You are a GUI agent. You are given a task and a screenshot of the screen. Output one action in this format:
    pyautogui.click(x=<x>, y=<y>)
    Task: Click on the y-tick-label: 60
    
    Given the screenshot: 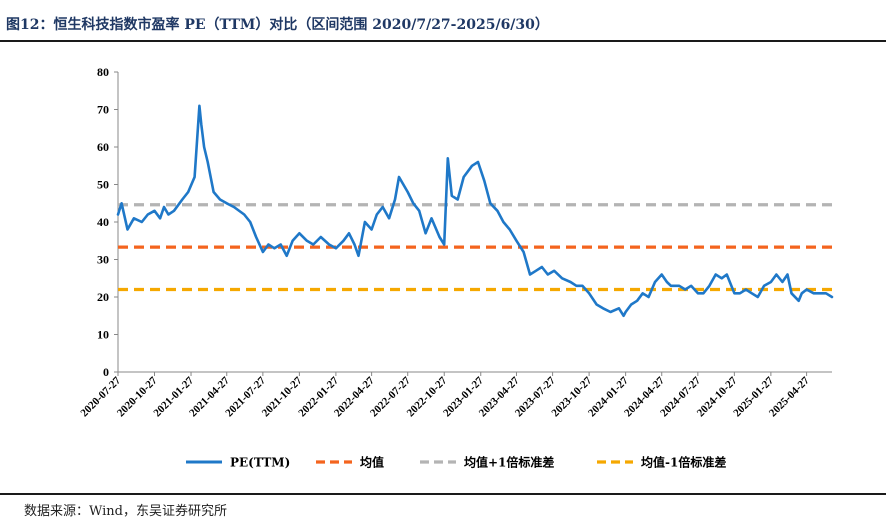 What is the action you would take?
    pyautogui.click(x=103, y=147)
    